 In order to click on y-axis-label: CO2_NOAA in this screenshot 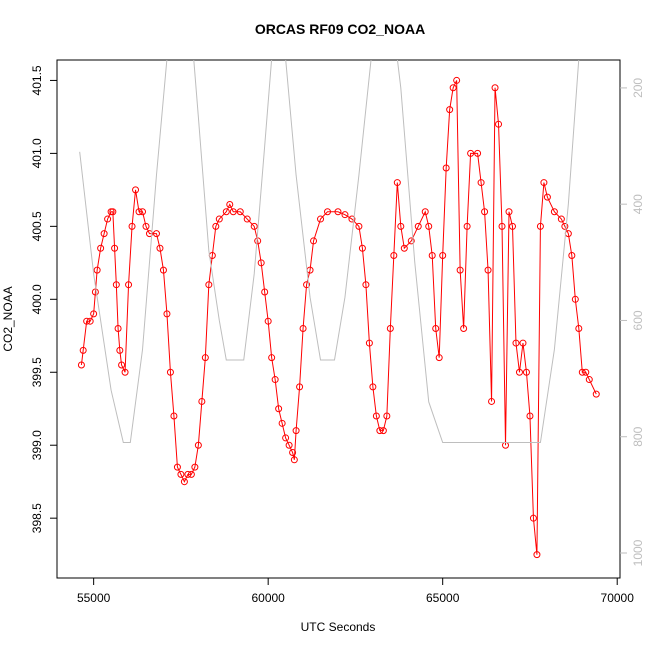, I will do `click(8, 318)`.